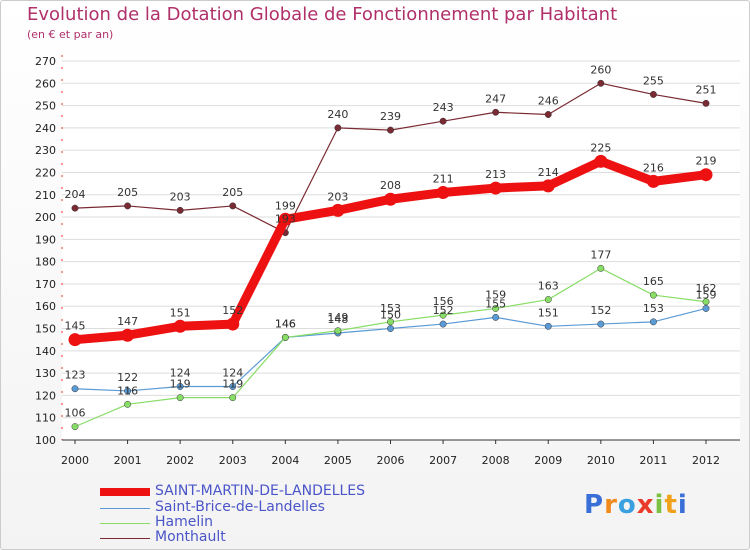 The image size is (750, 550). I want to click on data-label: 116, so click(127, 390).